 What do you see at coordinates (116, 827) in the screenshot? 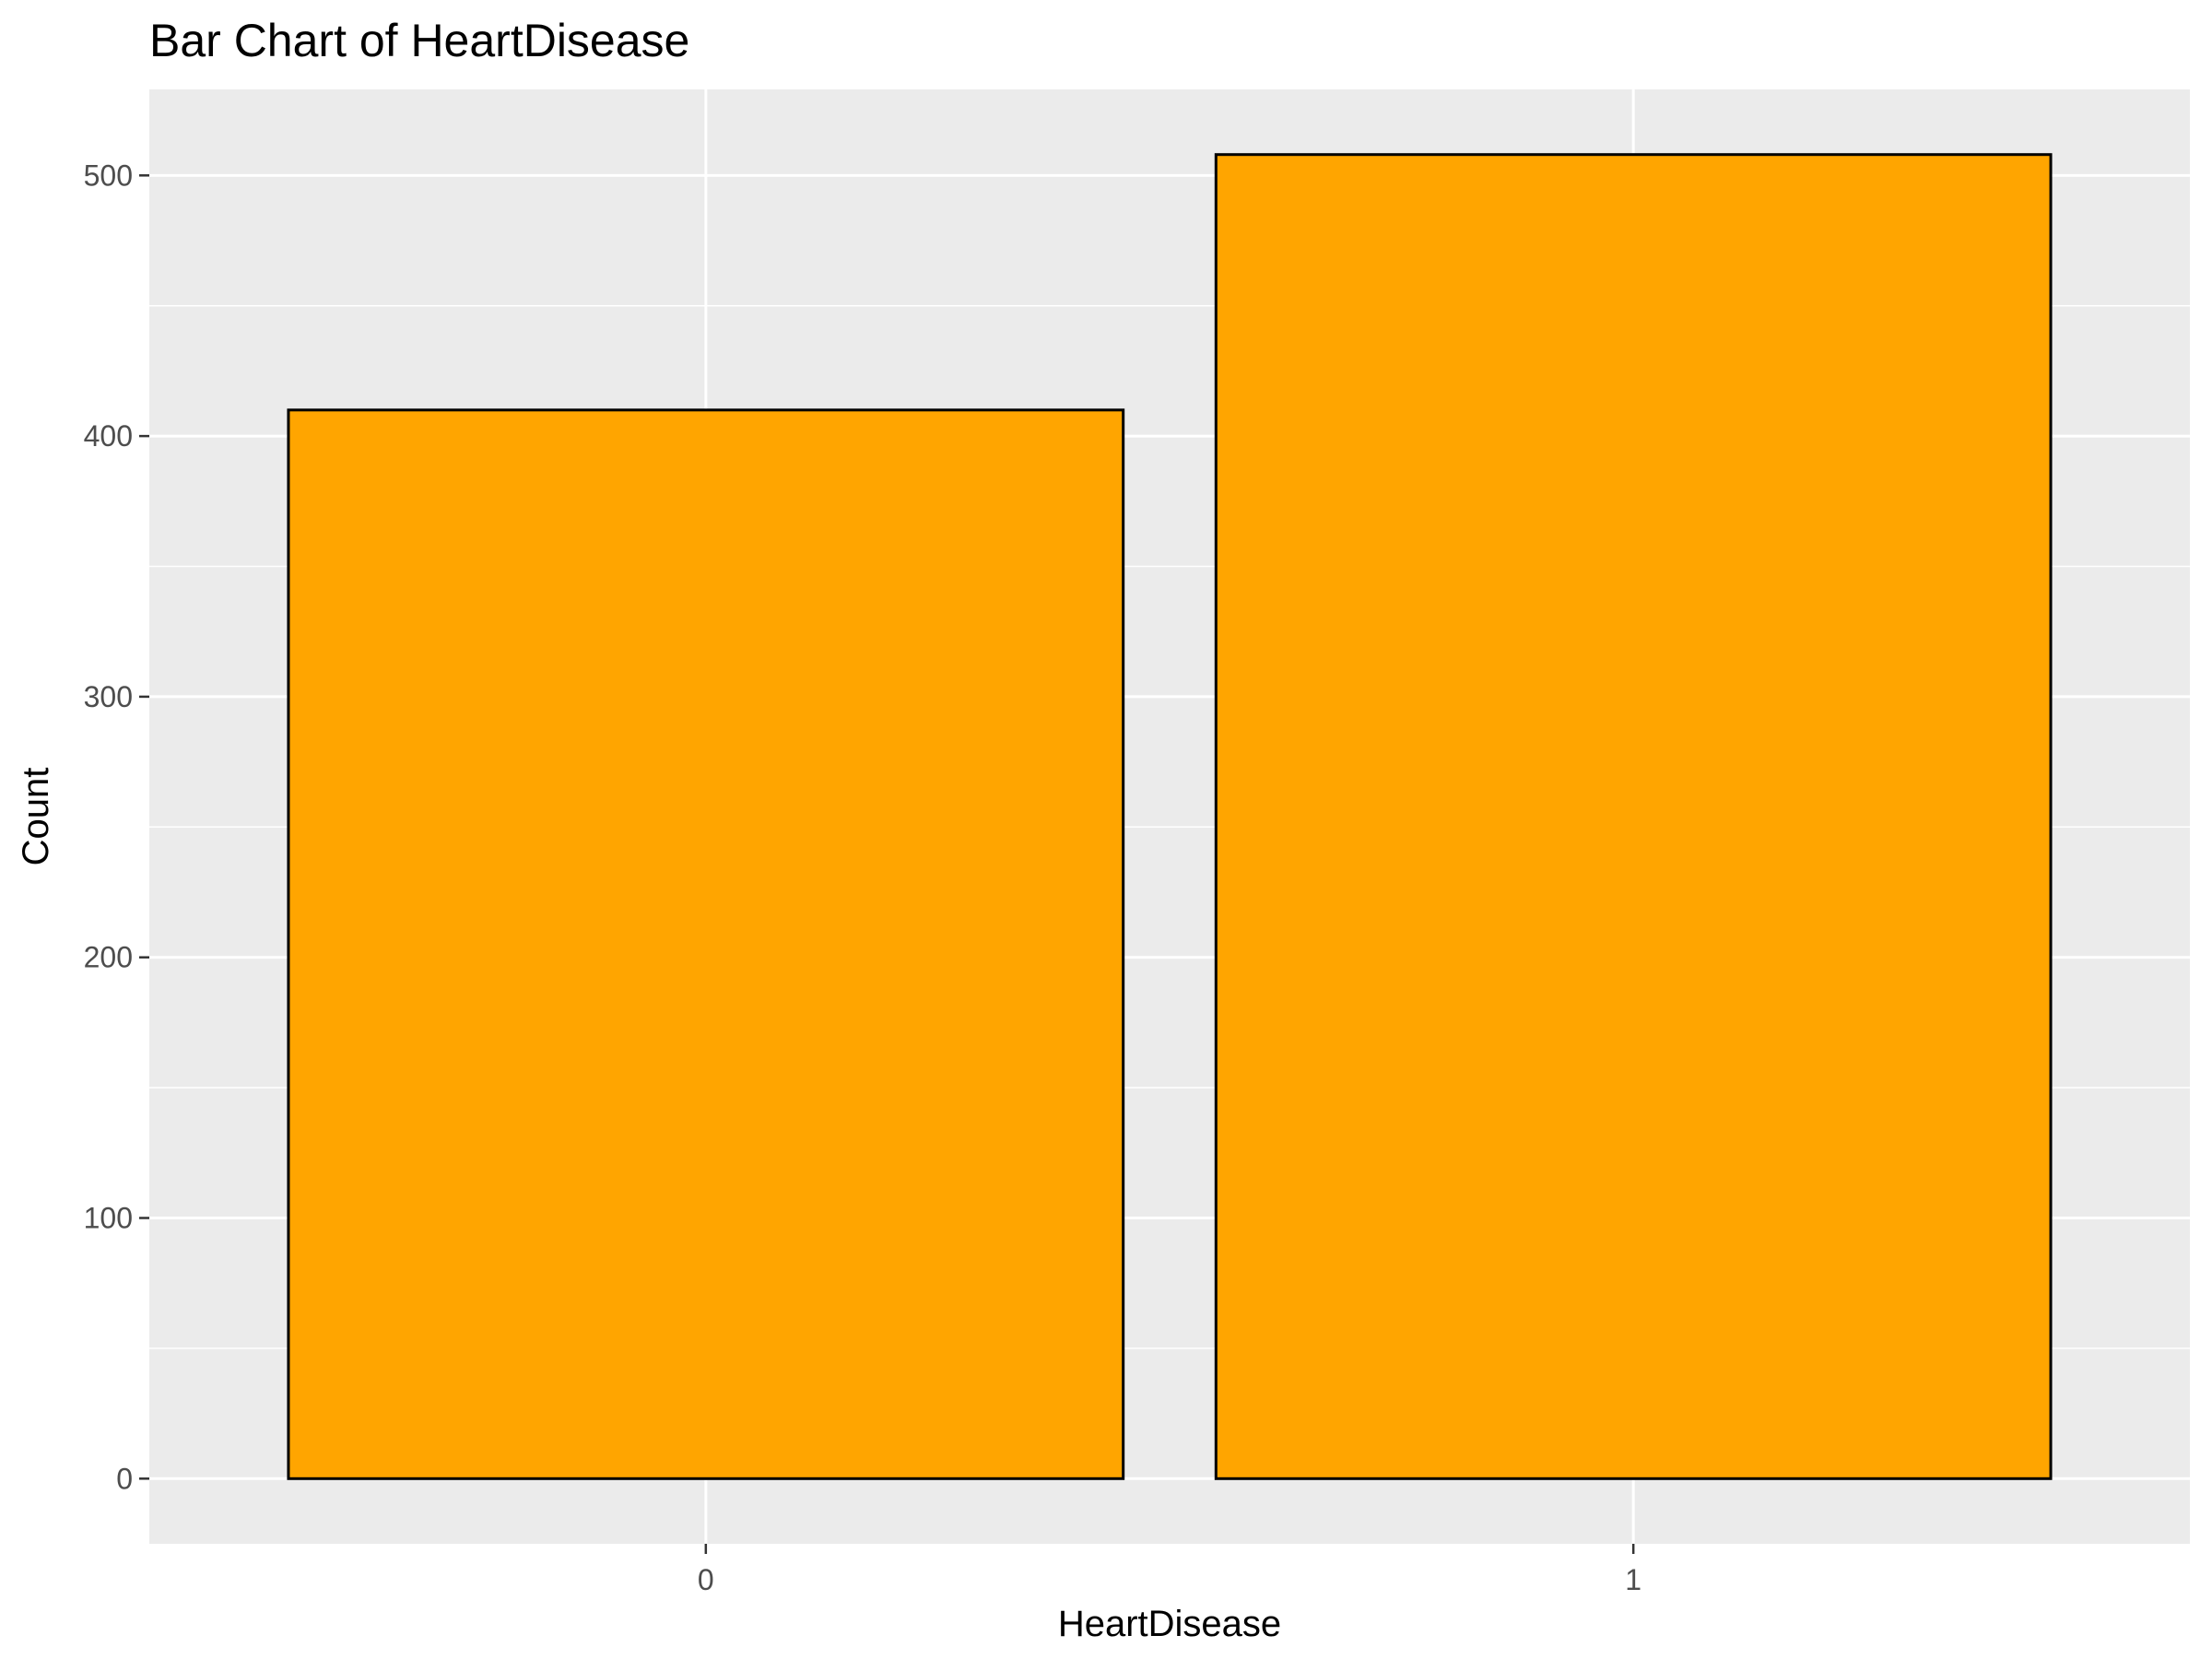
I see `y-axis: 0 100 200 300 400 500` at bounding box center [116, 827].